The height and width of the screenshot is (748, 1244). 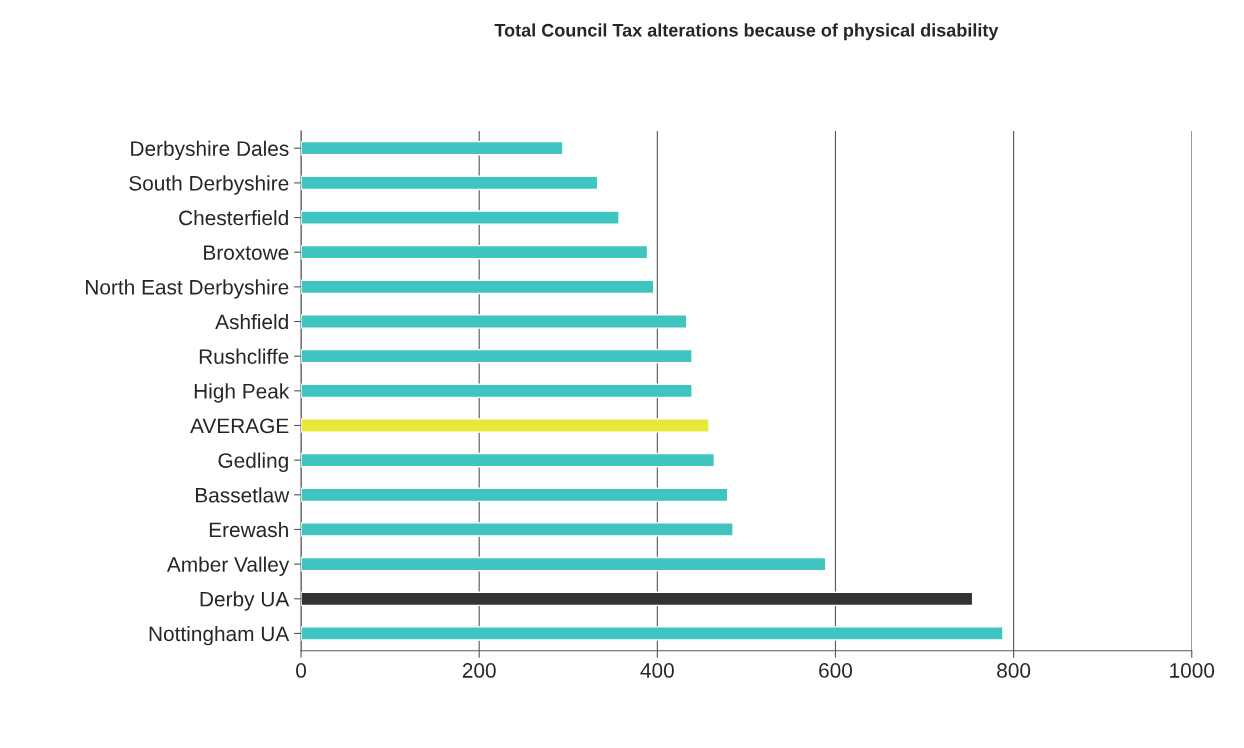 I want to click on x-tick-label: 800, so click(x=1014, y=670).